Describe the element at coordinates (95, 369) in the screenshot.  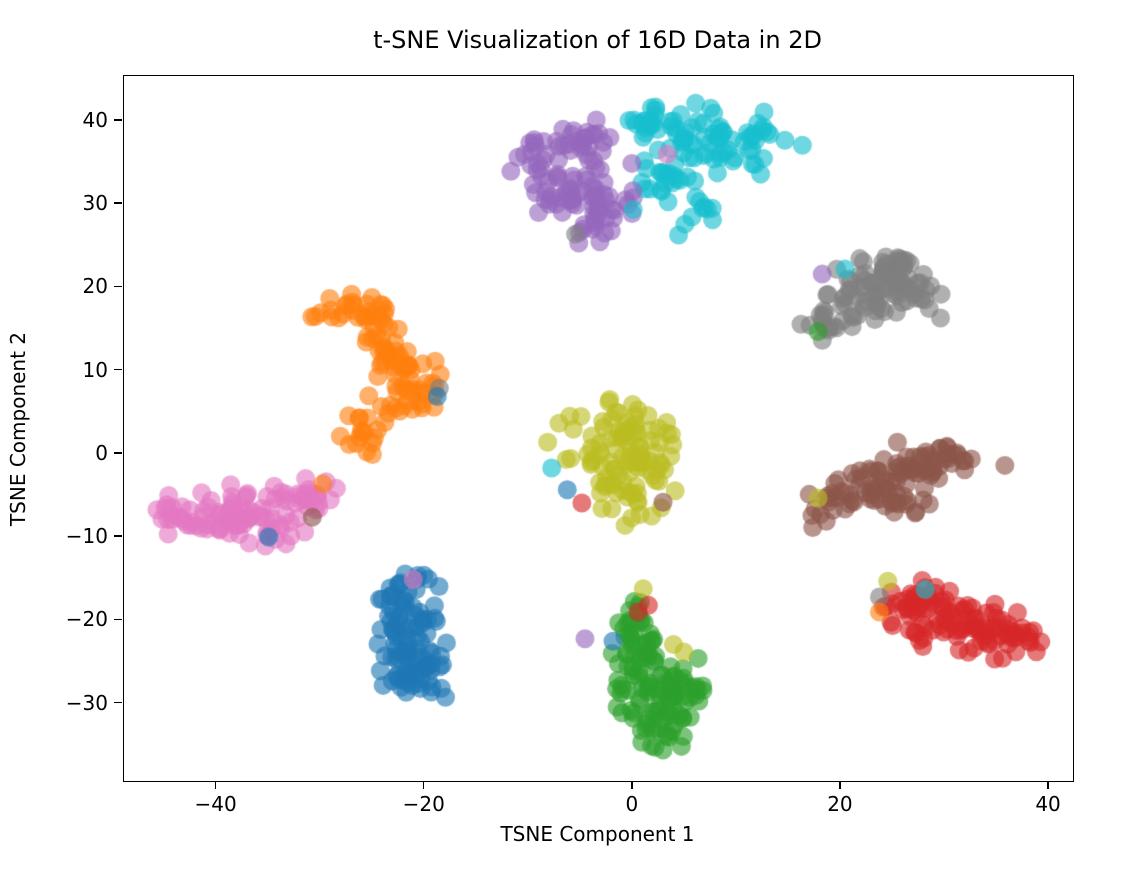
I see `y-tick-label: 10` at that location.